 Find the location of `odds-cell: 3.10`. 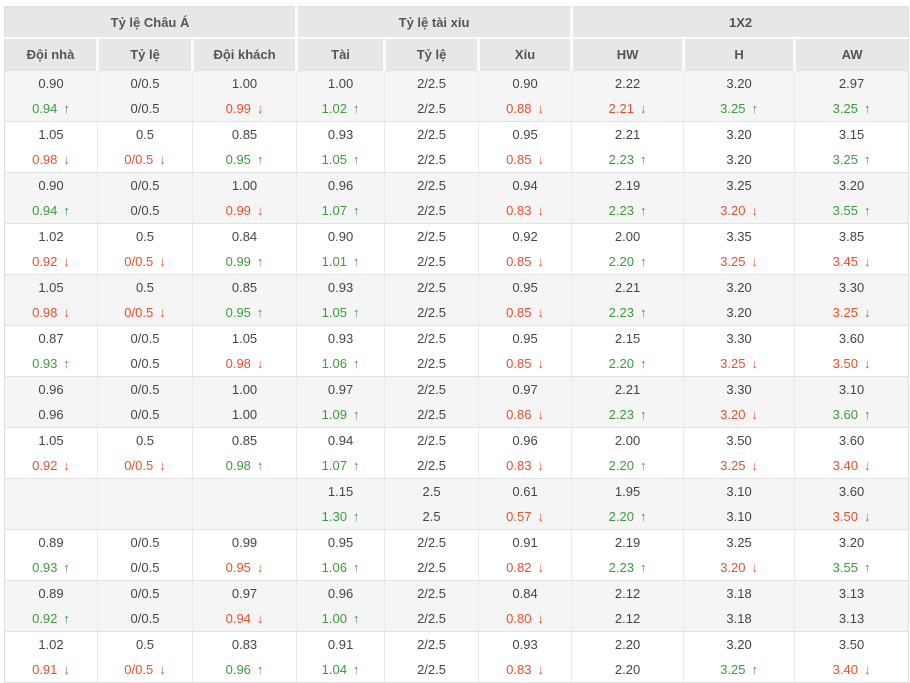

odds-cell: 3.10 is located at coordinates (739, 491).